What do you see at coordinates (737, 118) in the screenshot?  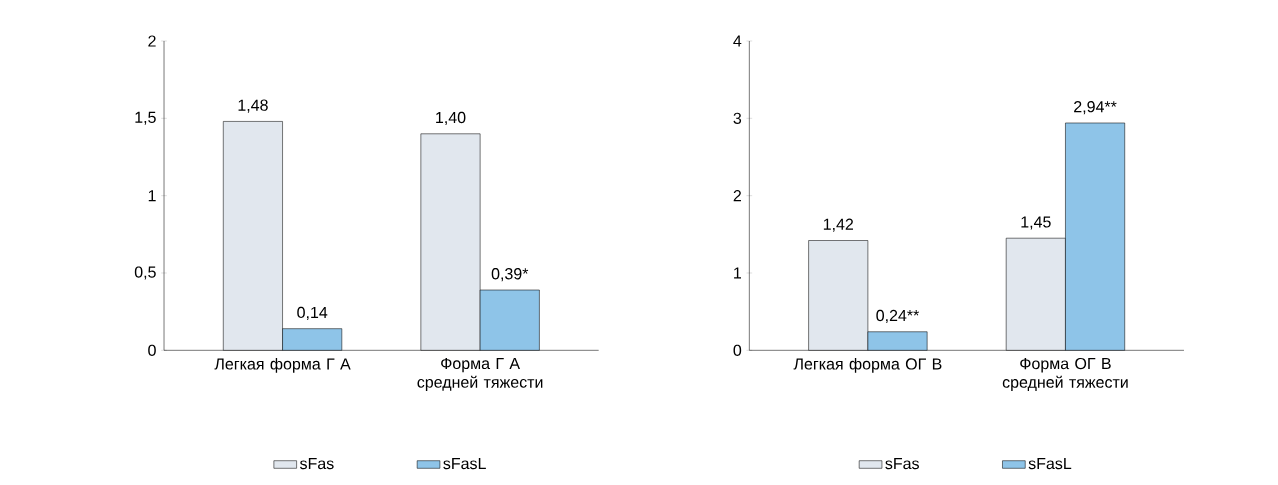 I see `y-tick-label: 3` at bounding box center [737, 118].